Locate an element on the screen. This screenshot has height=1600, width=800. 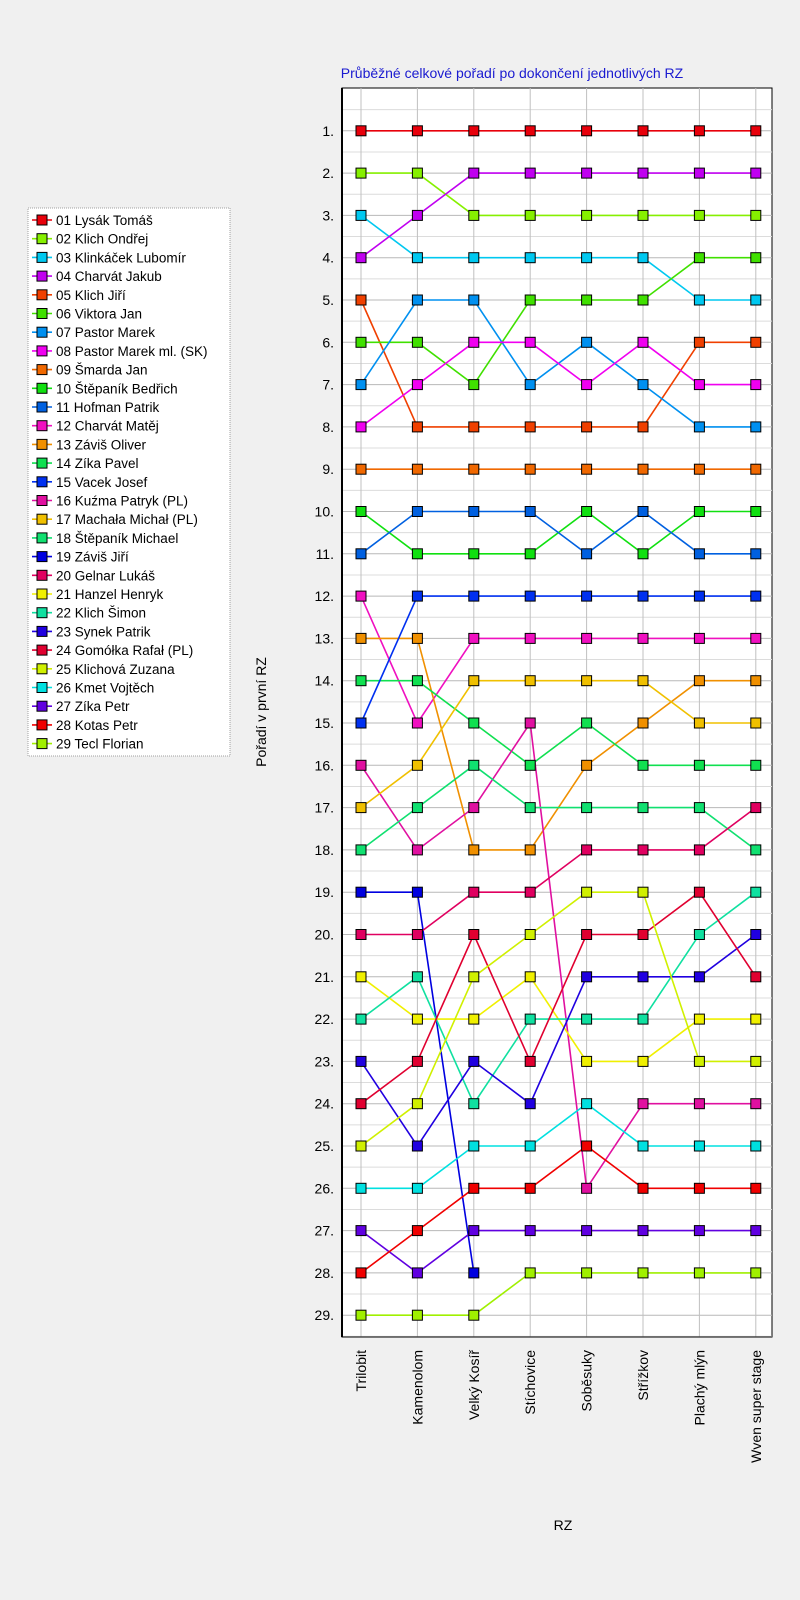
y-tick-label: 8. is located at coordinates (328, 427).